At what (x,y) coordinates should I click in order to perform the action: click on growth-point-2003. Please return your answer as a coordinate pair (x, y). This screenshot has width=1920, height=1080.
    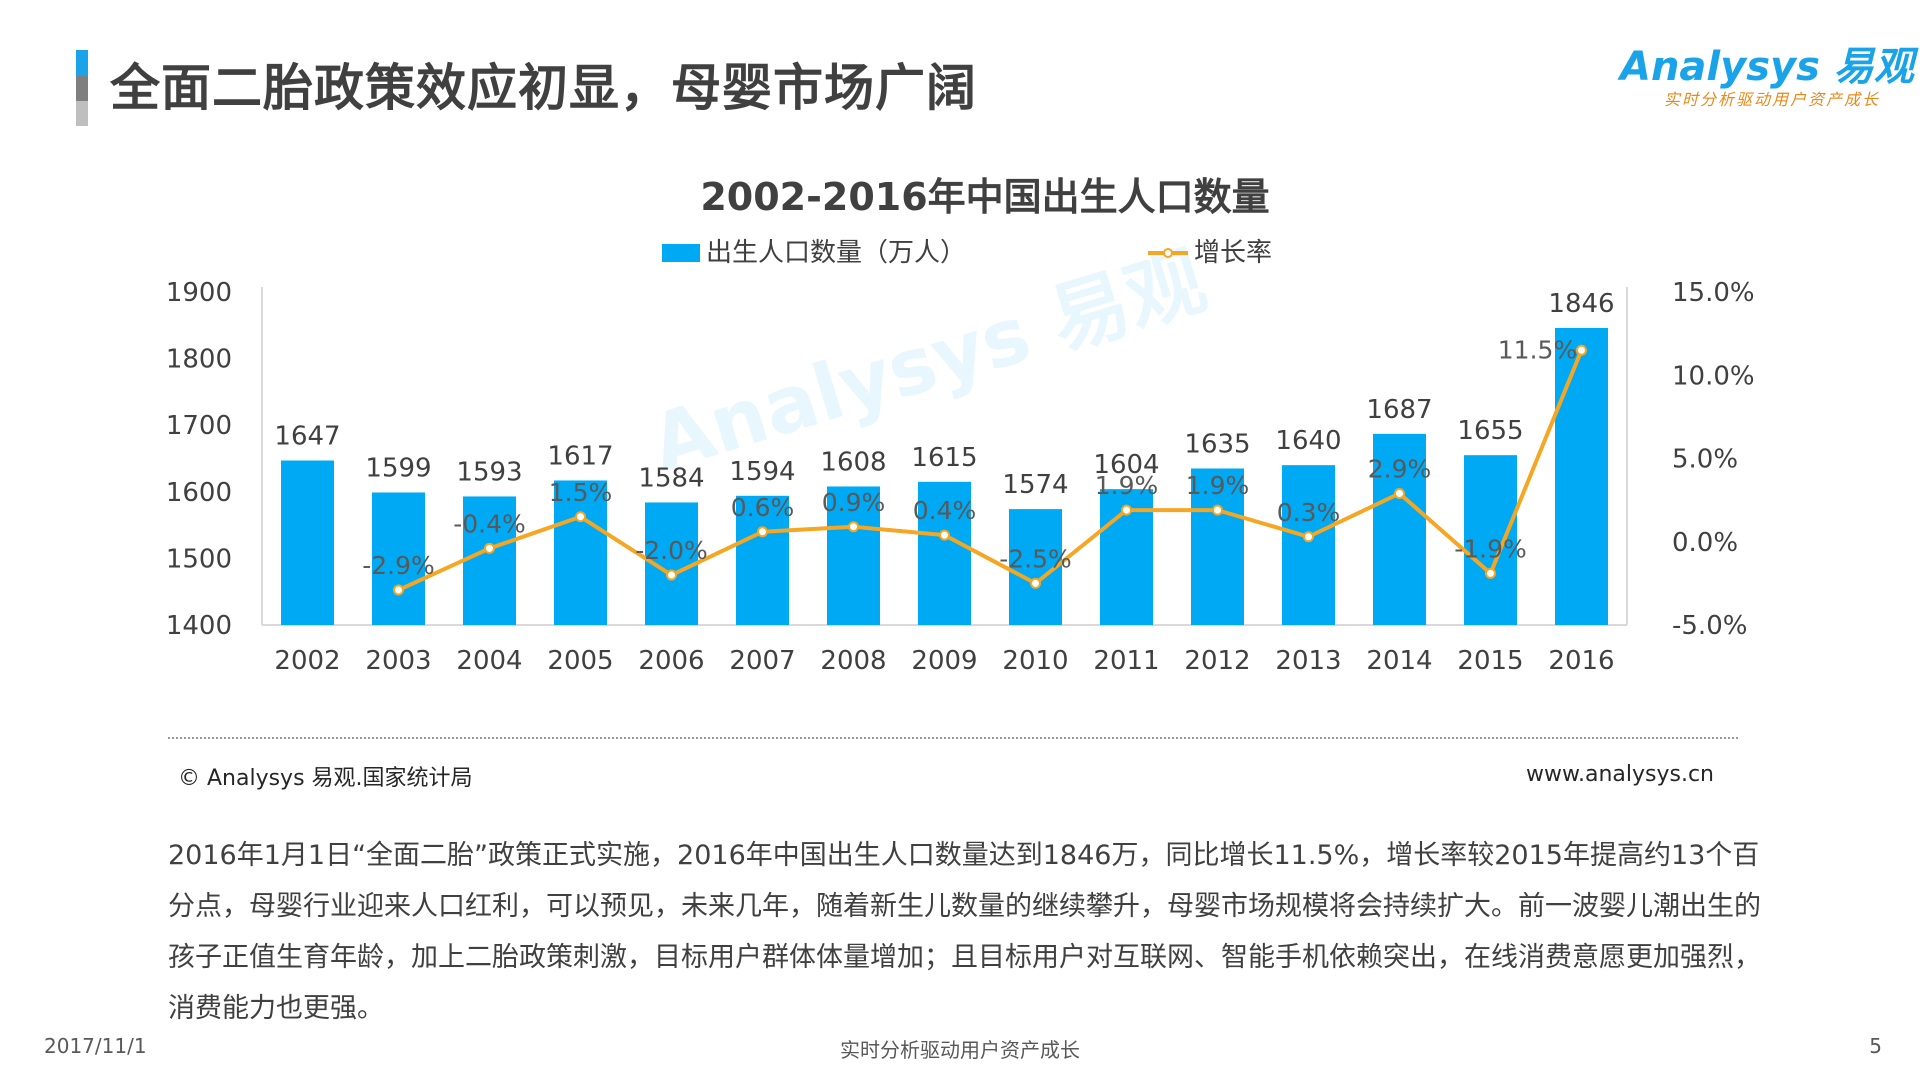
    Looking at the image, I should click on (398, 590).